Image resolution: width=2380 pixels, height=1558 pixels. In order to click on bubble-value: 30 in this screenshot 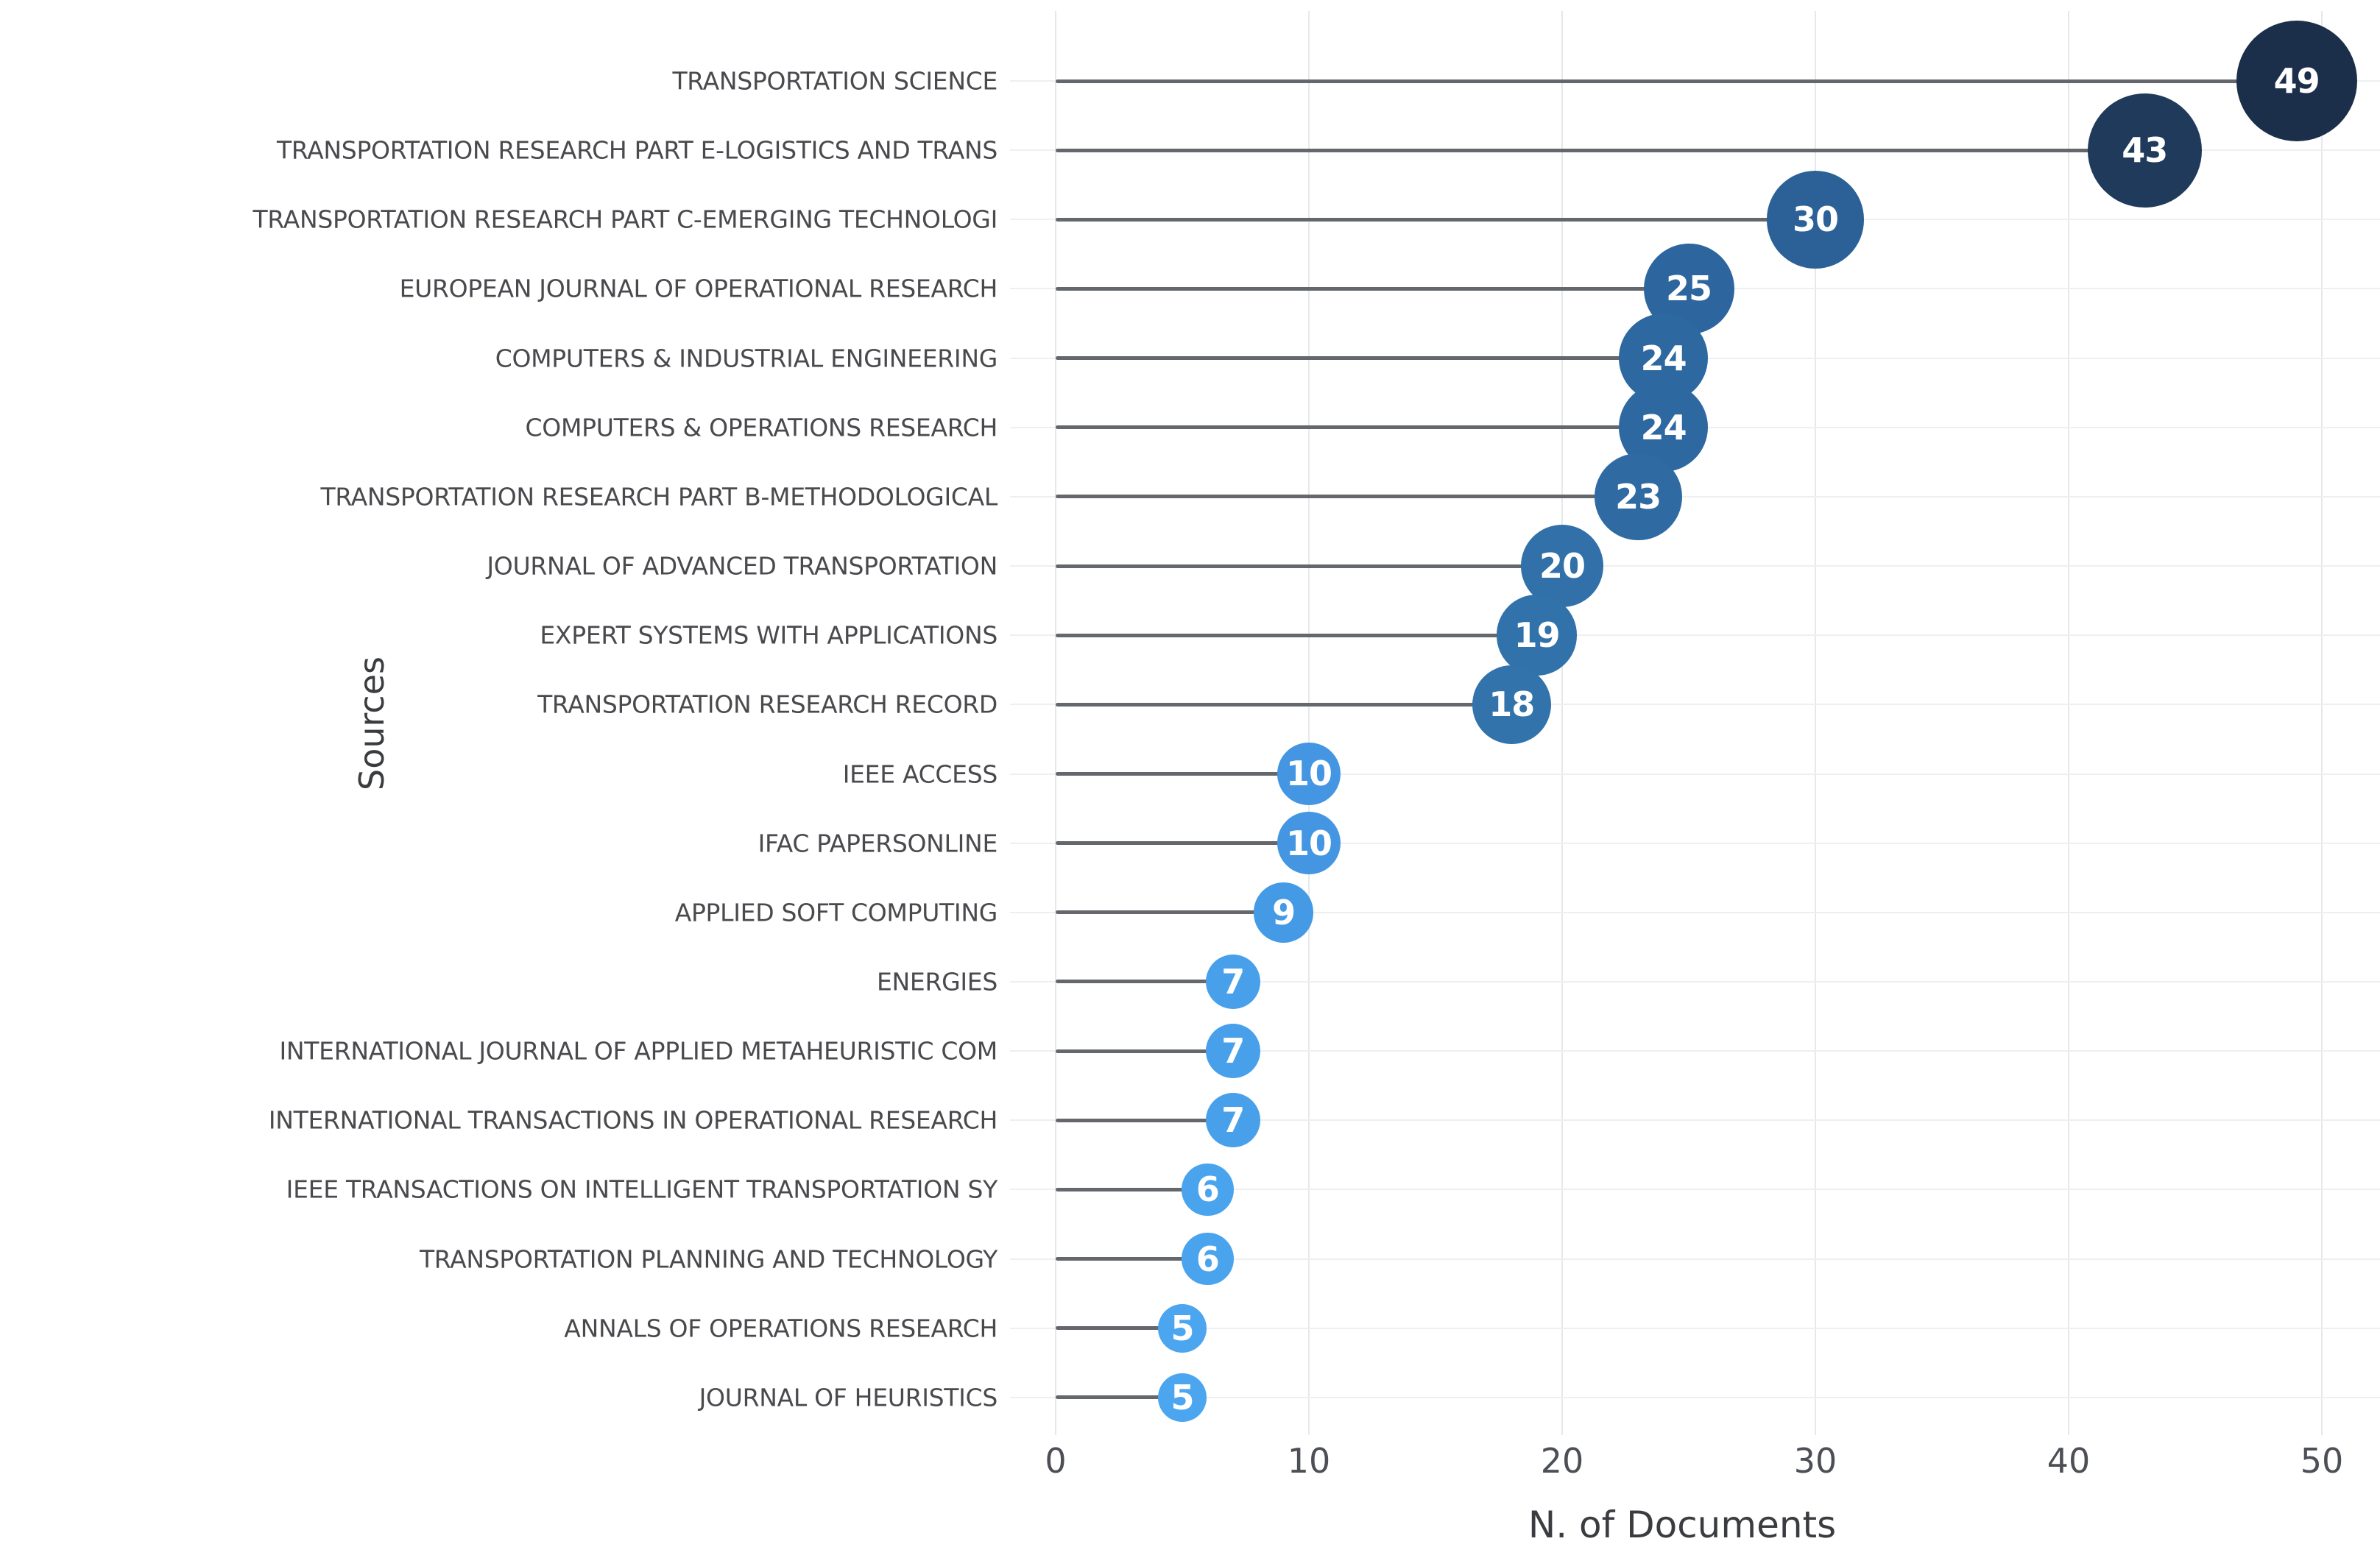, I will do `click(1815, 220)`.